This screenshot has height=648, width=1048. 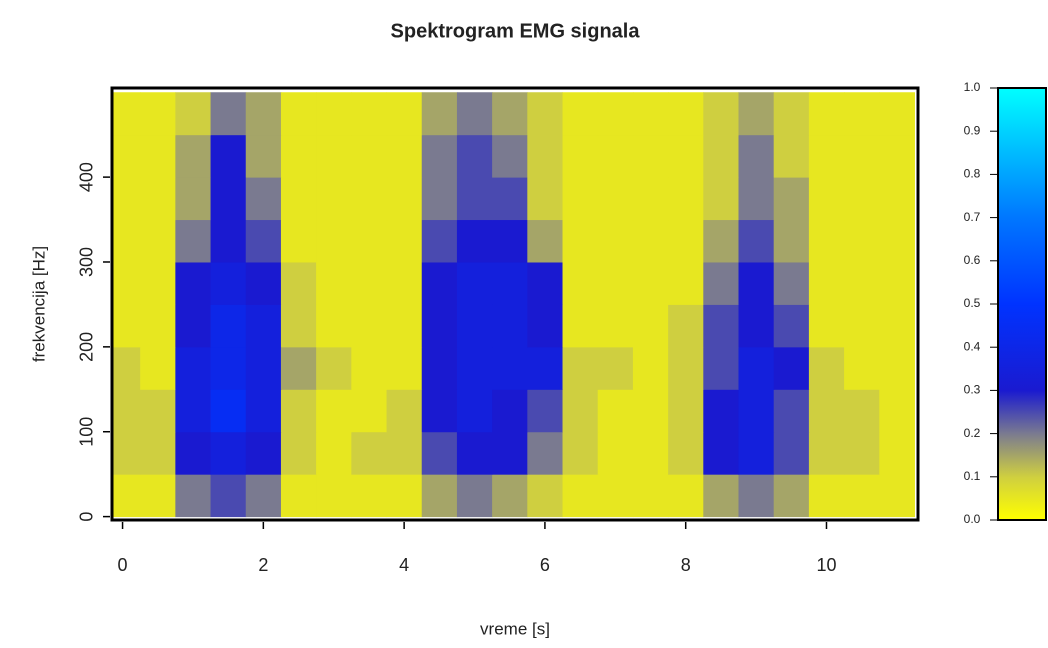 What do you see at coordinates (826, 565) in the screenshot?
I see `x-tick-label: 10` at bounding box center [826, 565].